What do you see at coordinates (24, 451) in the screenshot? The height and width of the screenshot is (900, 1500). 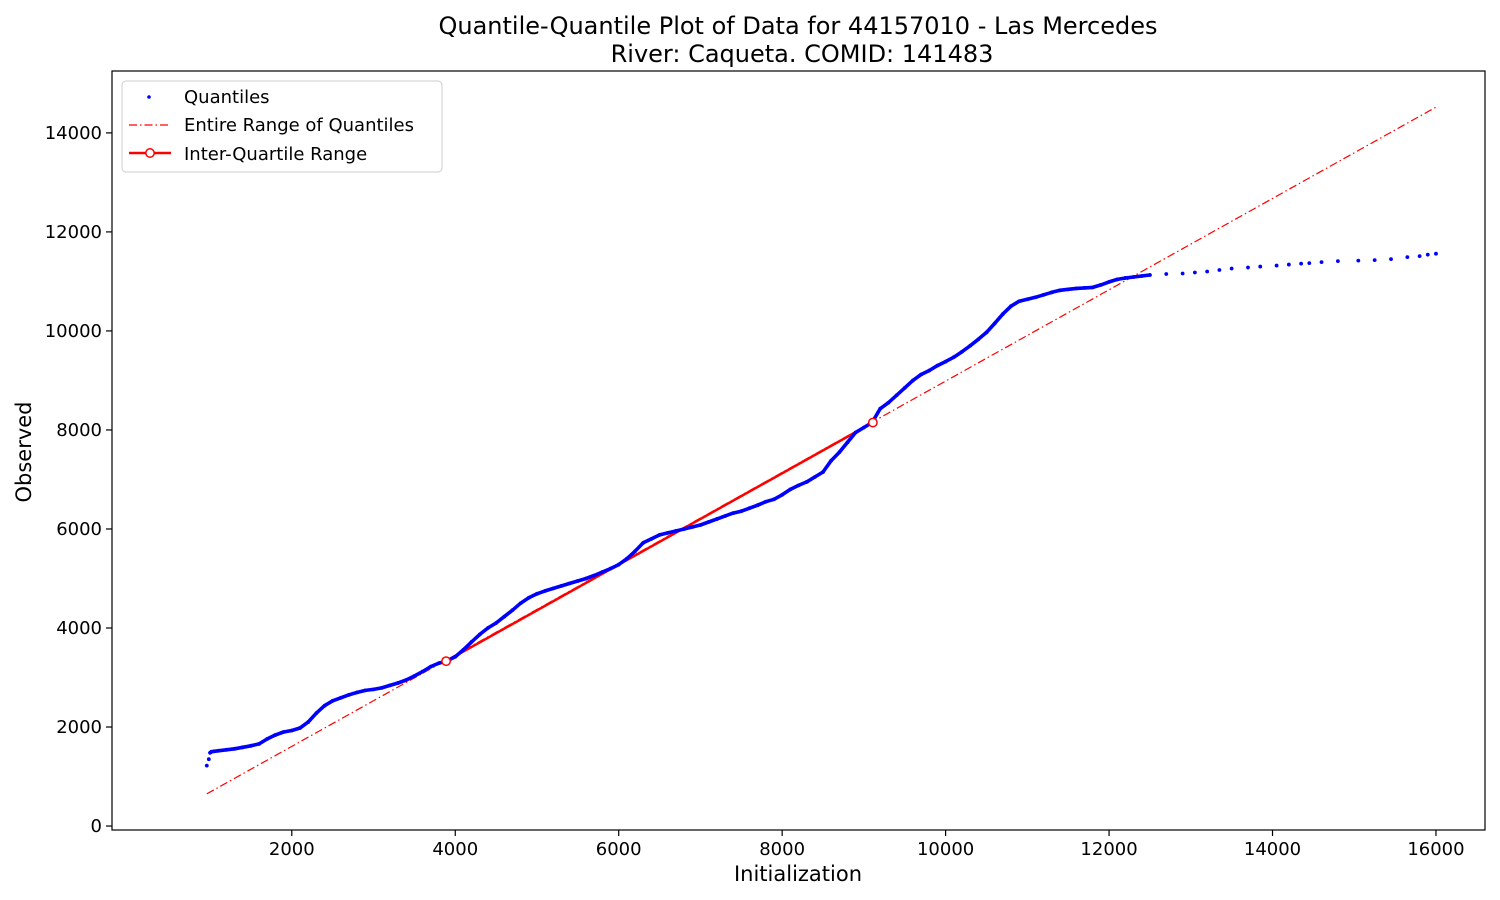 I see `y-axis-label: Observed` at bounding box center [24, 451].